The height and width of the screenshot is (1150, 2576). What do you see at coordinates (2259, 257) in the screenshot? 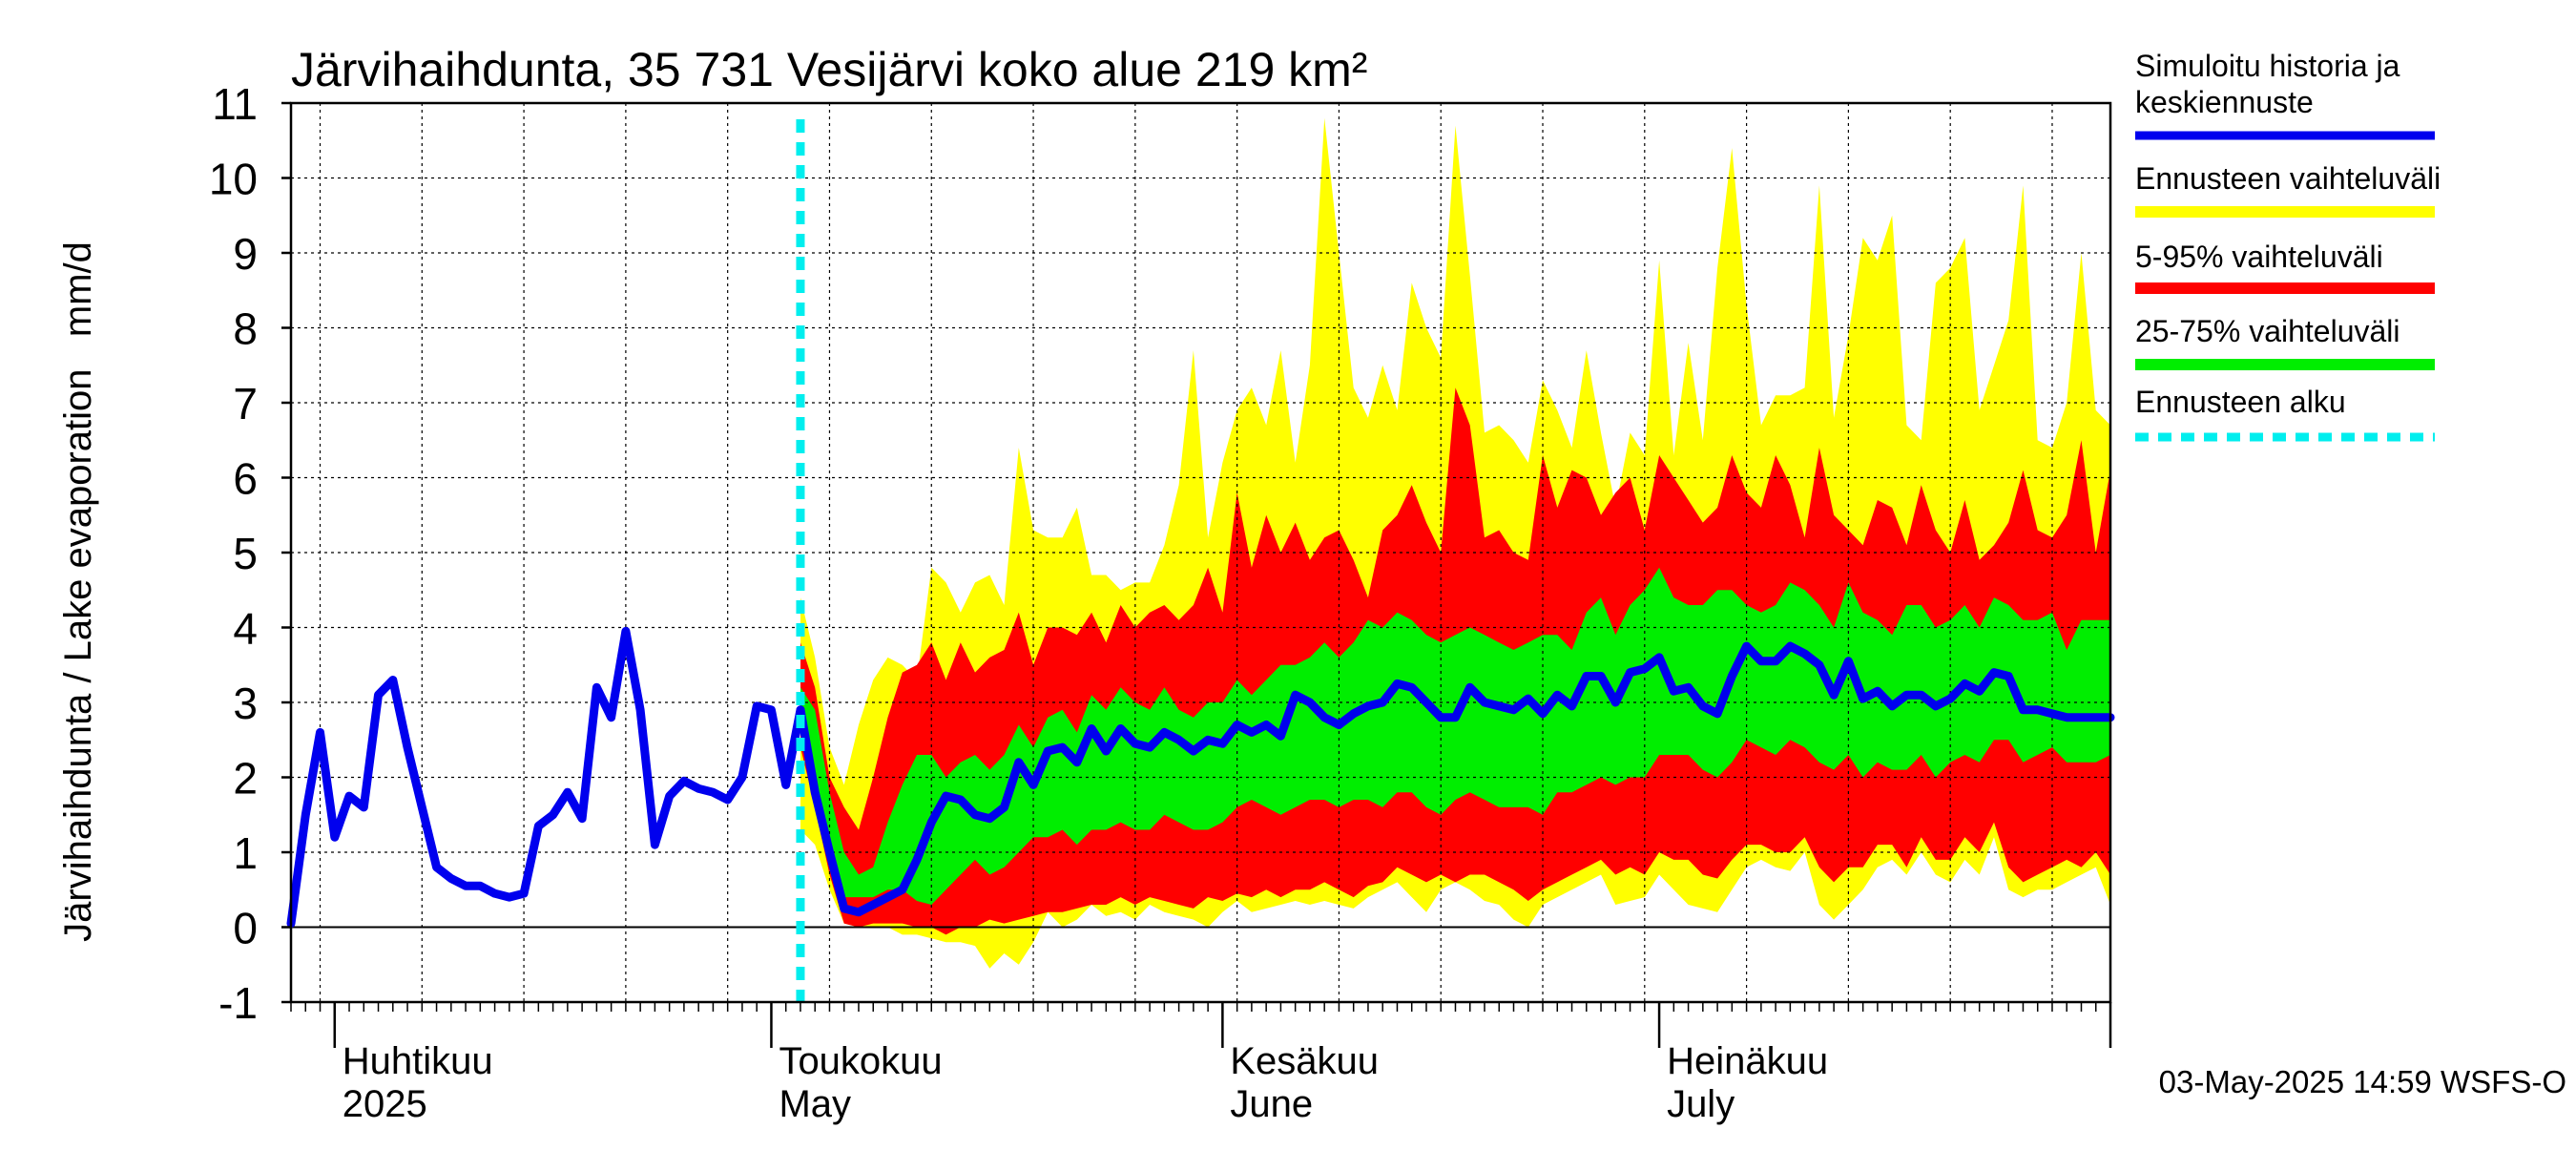
I see `legend-label: 5-95% vaihteluväli` at bounding box center [2259, 257].